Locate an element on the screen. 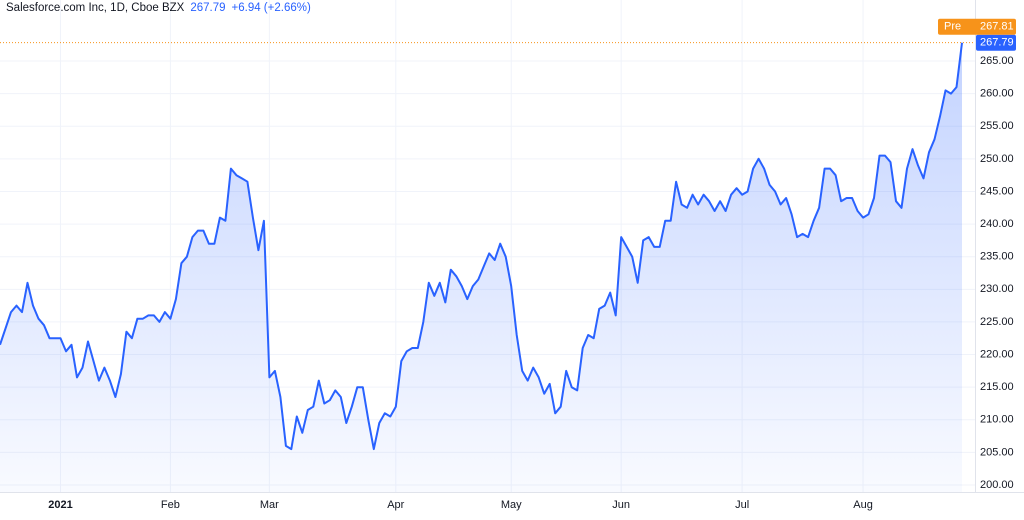  x-tick-label: Jul is located at coordinates (742, 505).